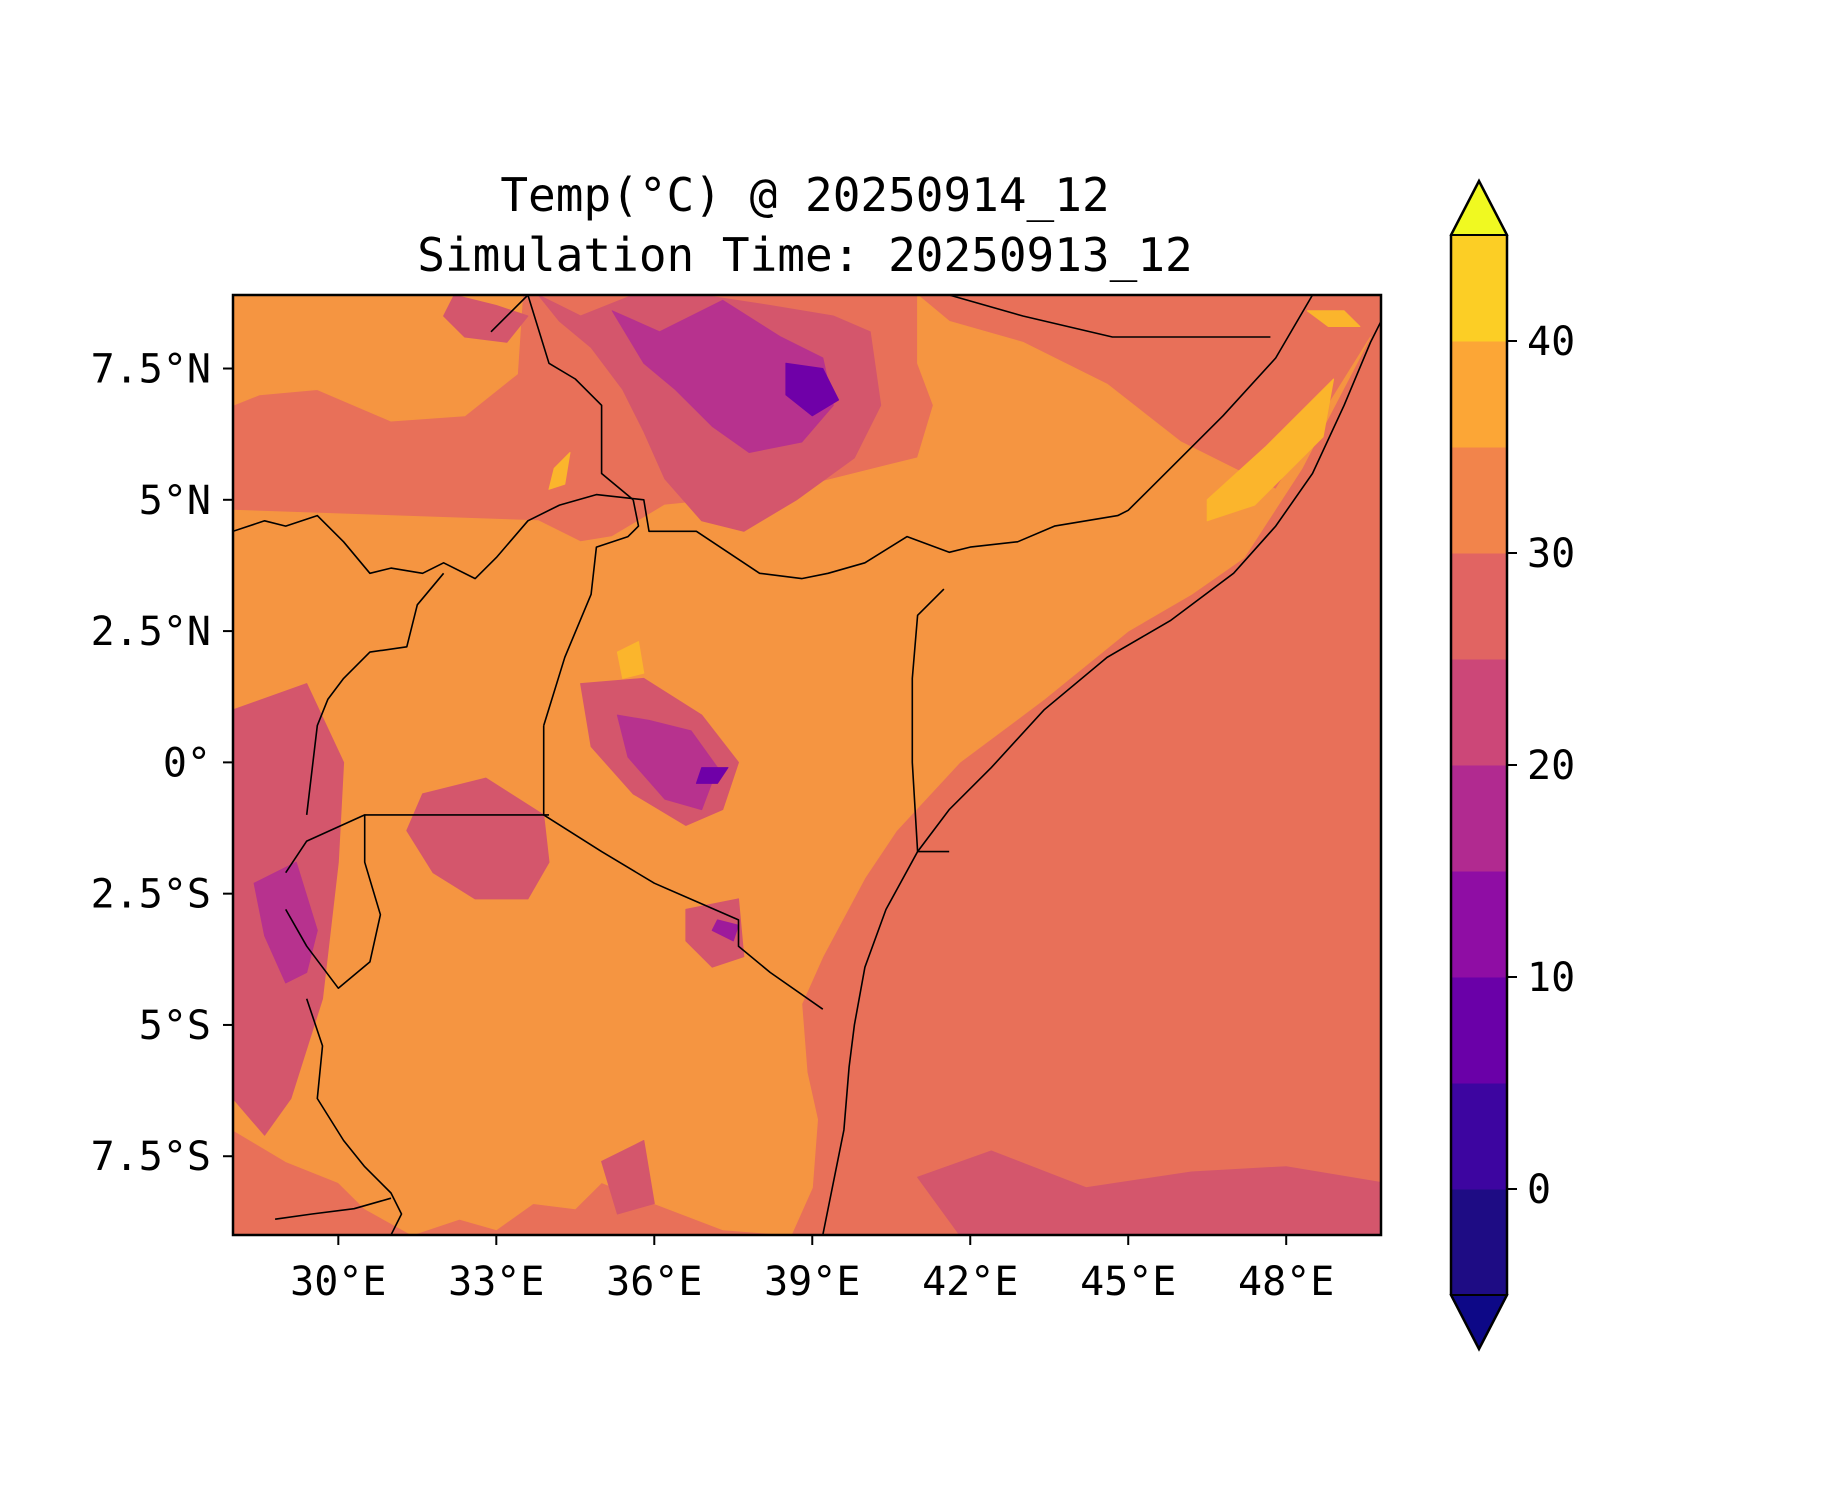 The width and height of the screenshot is (1833, 1500). I want to click on colorbar-tick-label: 10, so click(1551, 978).